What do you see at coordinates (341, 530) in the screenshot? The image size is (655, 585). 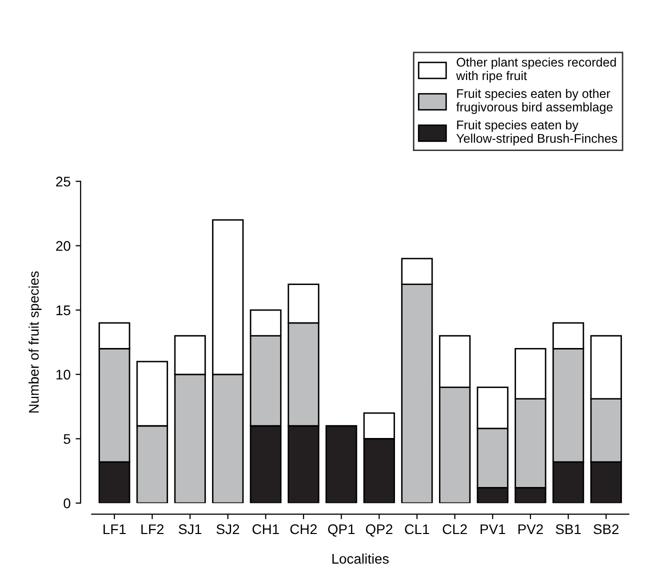 I see `x-tick-label: QP1` at bounding box center [341, 530].